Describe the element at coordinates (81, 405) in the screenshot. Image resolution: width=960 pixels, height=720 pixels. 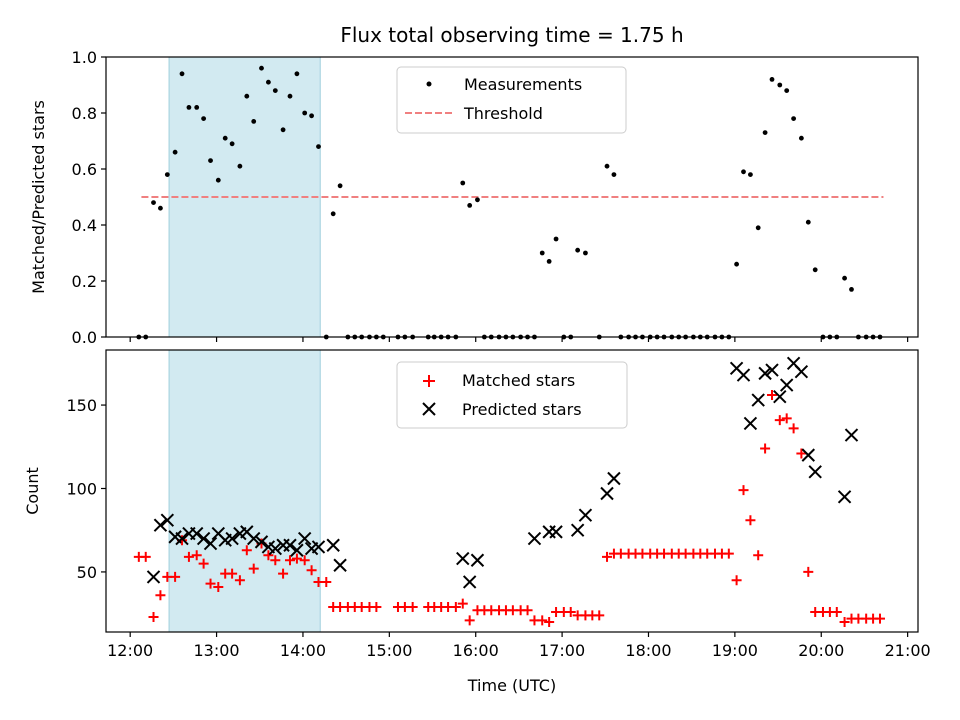
I see `y-tick-label: 150` at that location.